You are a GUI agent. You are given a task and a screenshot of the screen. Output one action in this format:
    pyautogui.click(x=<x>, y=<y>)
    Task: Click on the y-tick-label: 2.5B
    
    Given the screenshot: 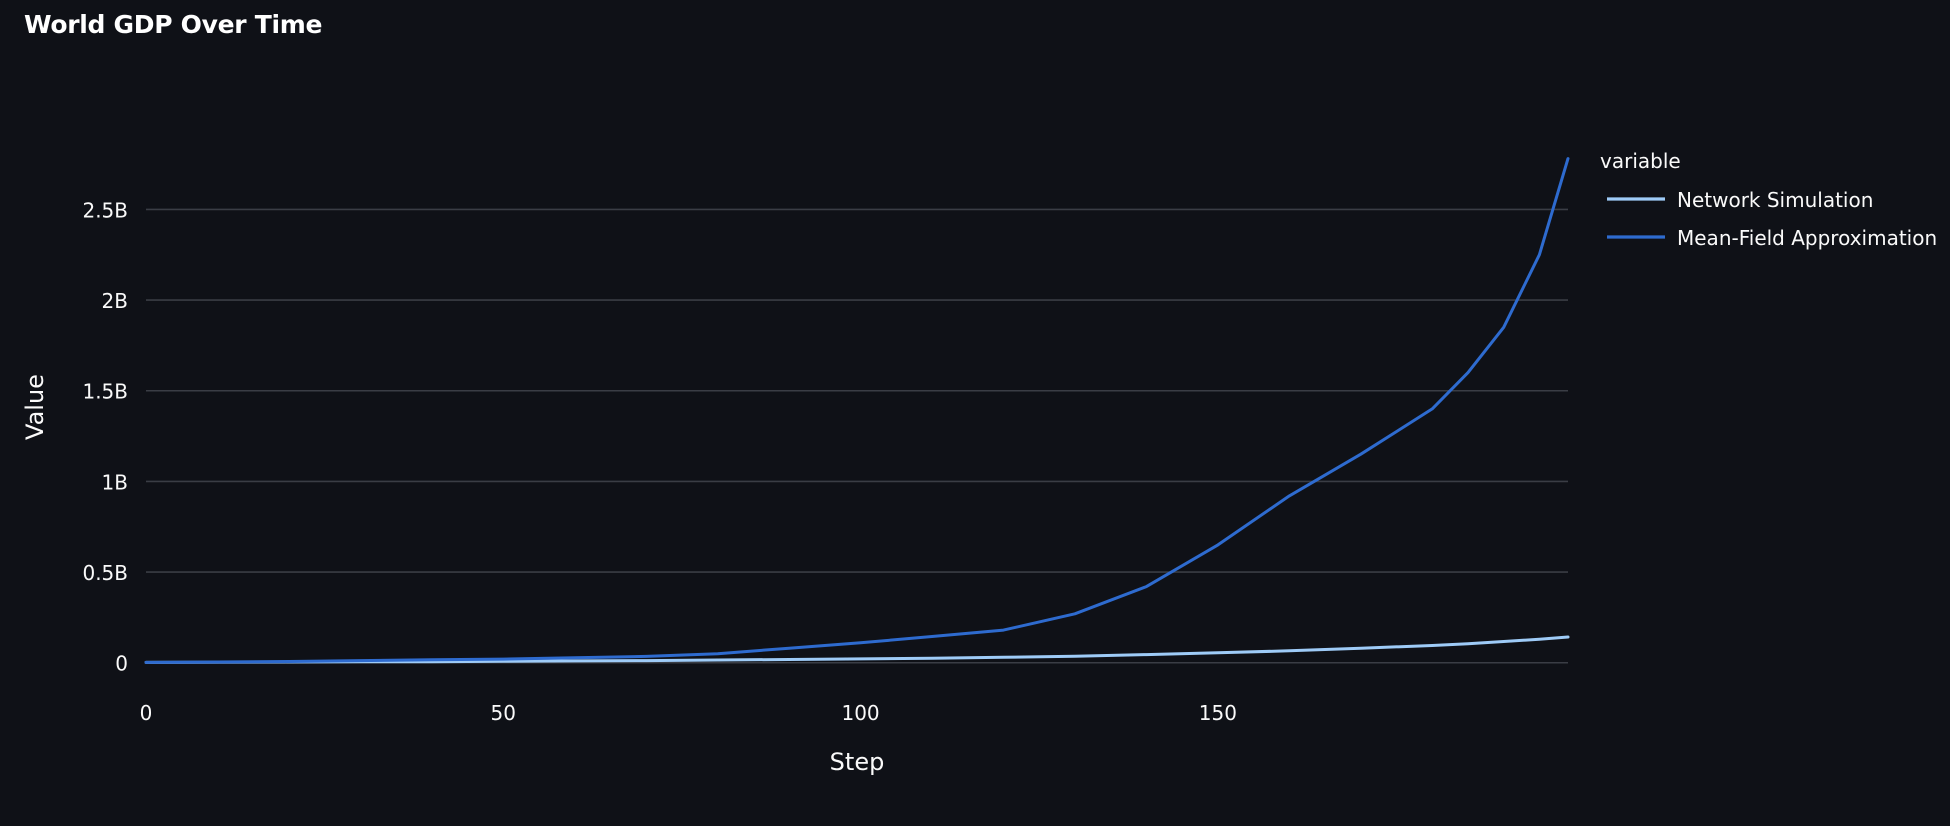 What is the action you would take?
    pyautogui.click(x=105, y=210)
    